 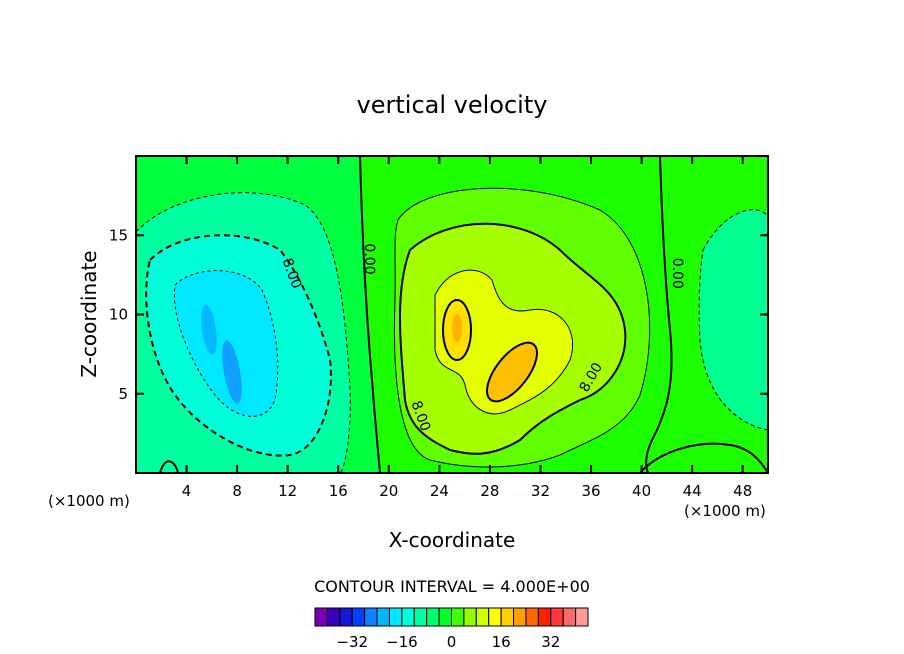 What do you see at coordinates (641, 491) in the screenshot?
I see `x-tick-label: 40` at bounding box center [641, 491].